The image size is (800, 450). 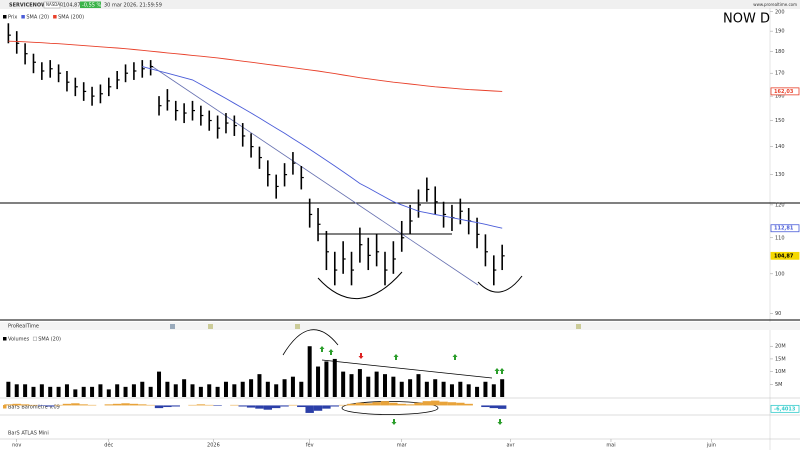 What do you see at coordinates (402, 446) in the screenshot?
I see `x-tick-label: mar` at bounding box center [402, 446].